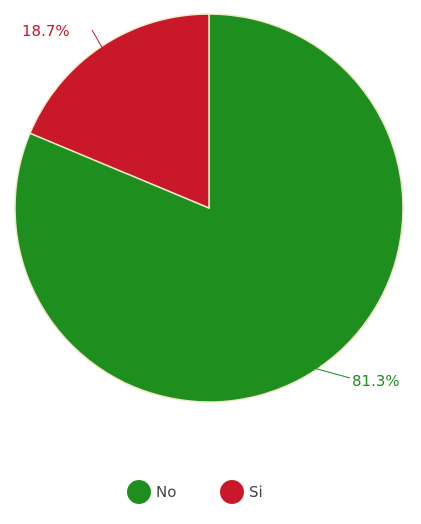 The height and width of the screenshot is (524, 421). I want to click on leader-line-si, so click(97, 38).